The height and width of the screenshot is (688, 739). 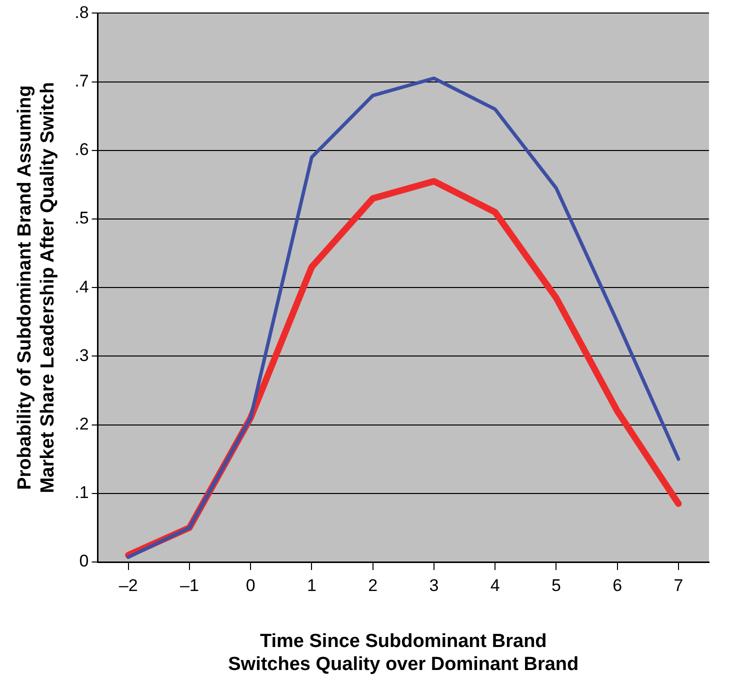 I want to click on x-tick-label: 5, so click(x=556, y=585).